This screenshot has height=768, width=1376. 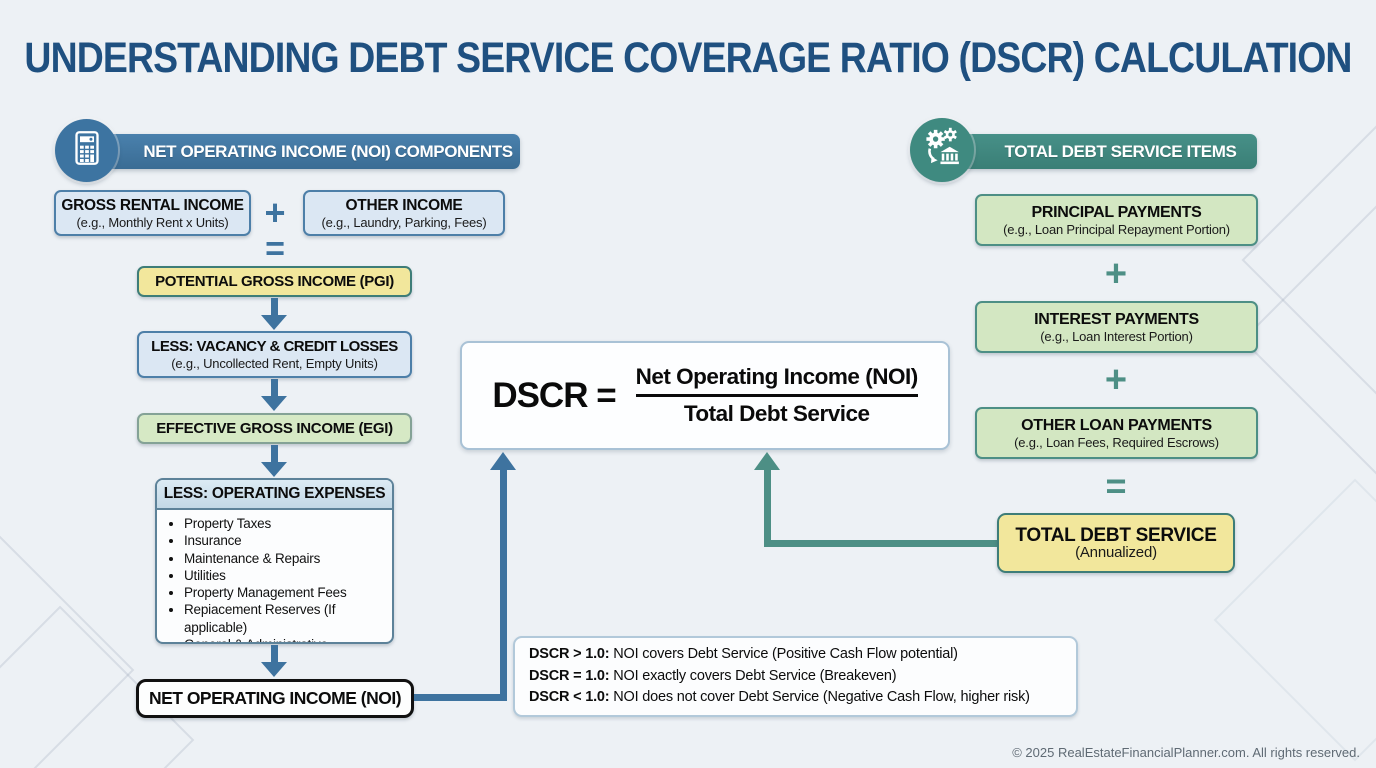 I want to click on total-debt-service-title: TOTAL DEBT SERVICE, so click(x=1116, y=535).